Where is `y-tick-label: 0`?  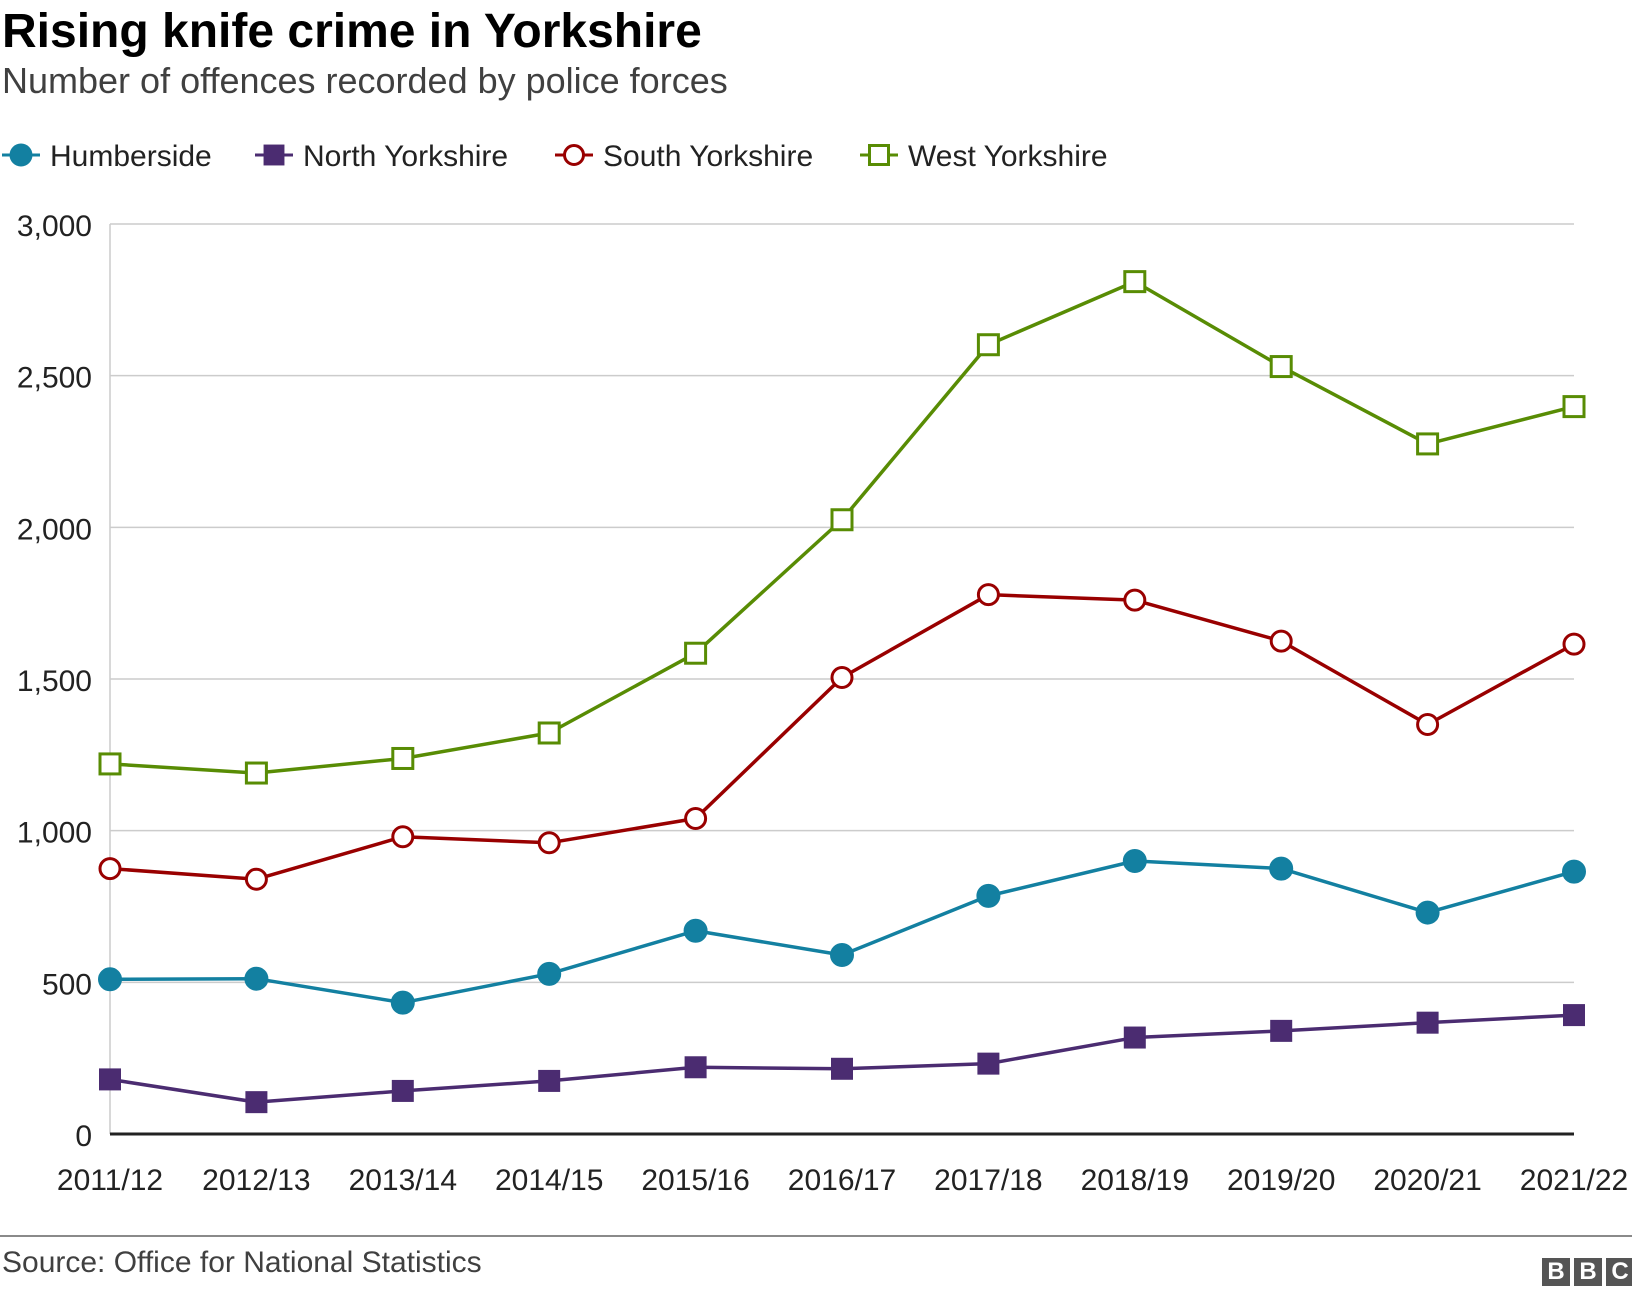 y-tick-label: 0 is located at coordinates (83, 1136).